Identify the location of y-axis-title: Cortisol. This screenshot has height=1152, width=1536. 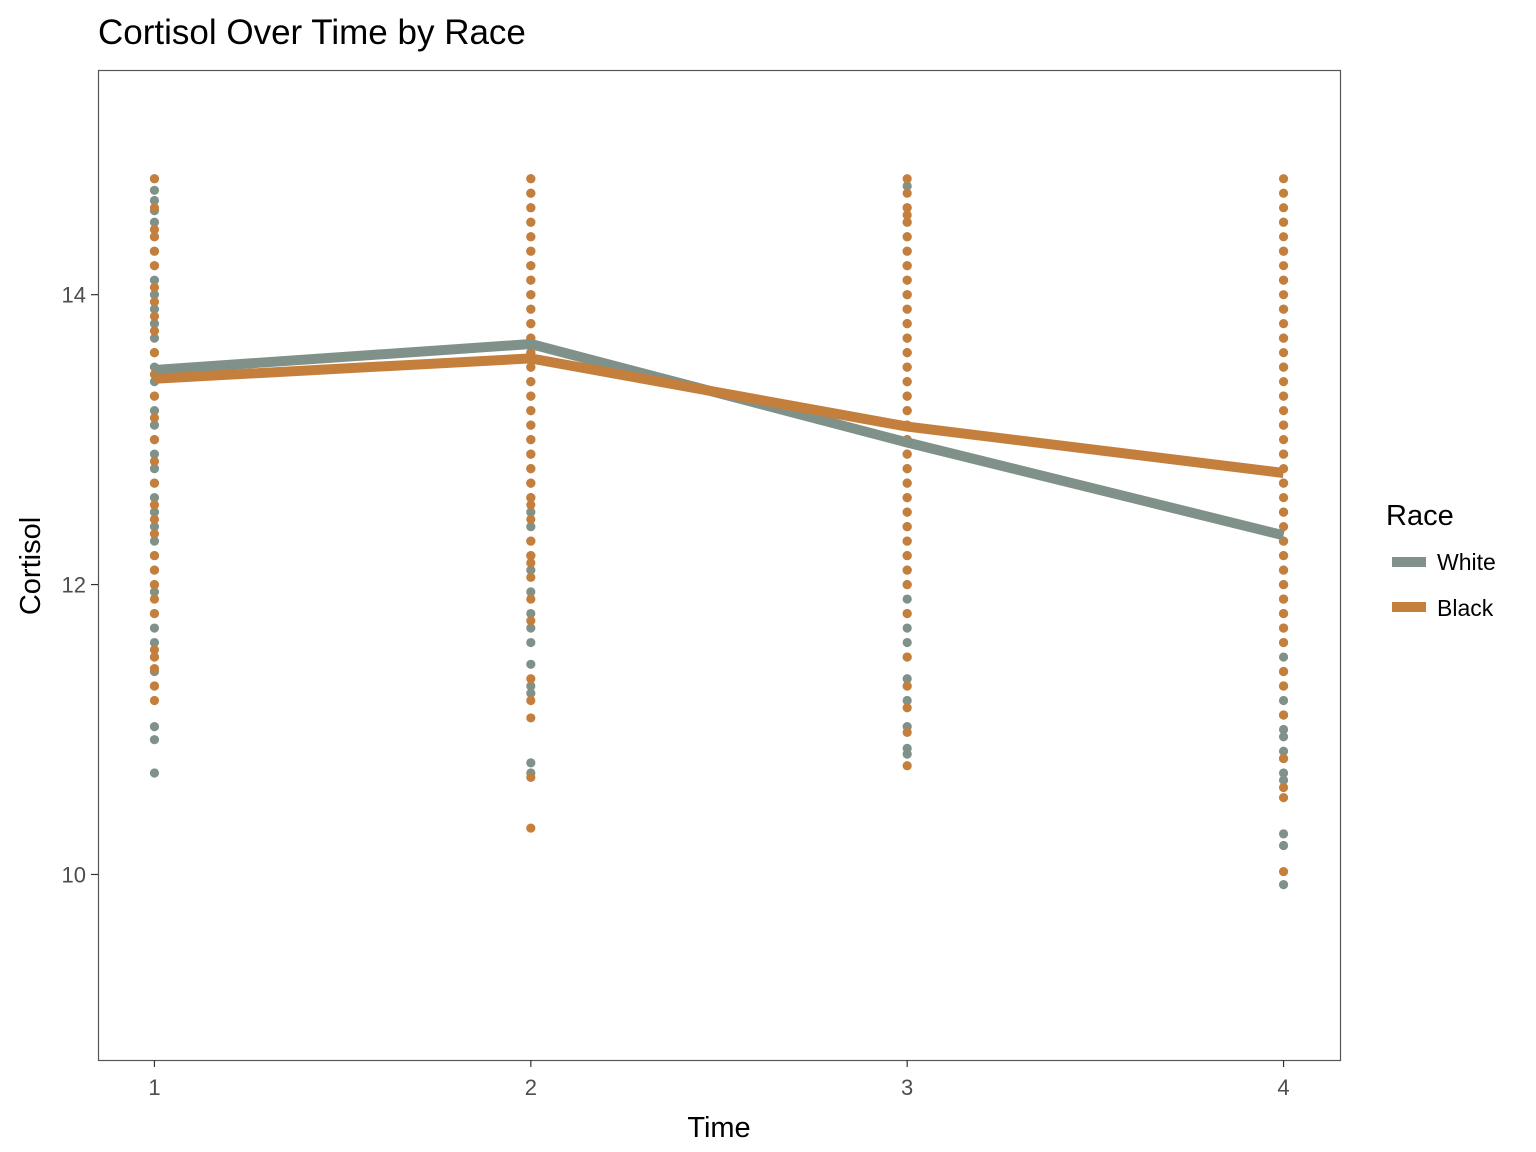
(31, 566).